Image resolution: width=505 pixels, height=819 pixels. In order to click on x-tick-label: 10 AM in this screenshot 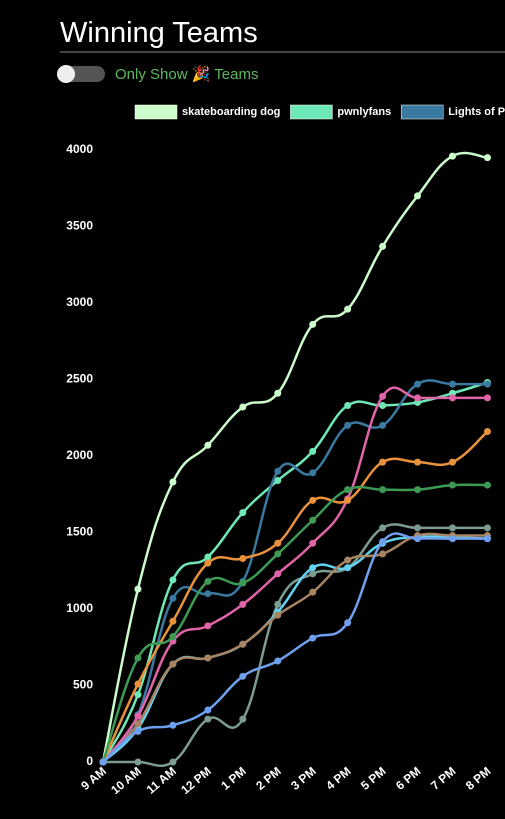, I will do `click(126, 780)`.